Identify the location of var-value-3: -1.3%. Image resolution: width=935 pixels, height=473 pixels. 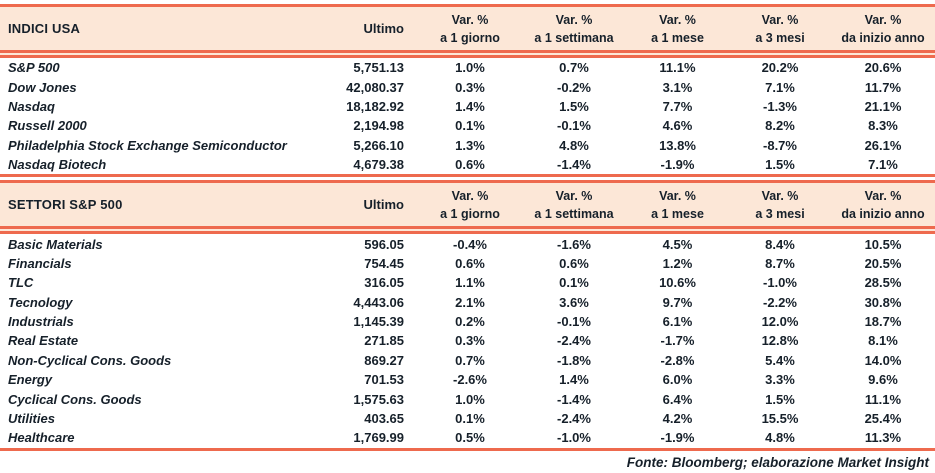
(780, 106).